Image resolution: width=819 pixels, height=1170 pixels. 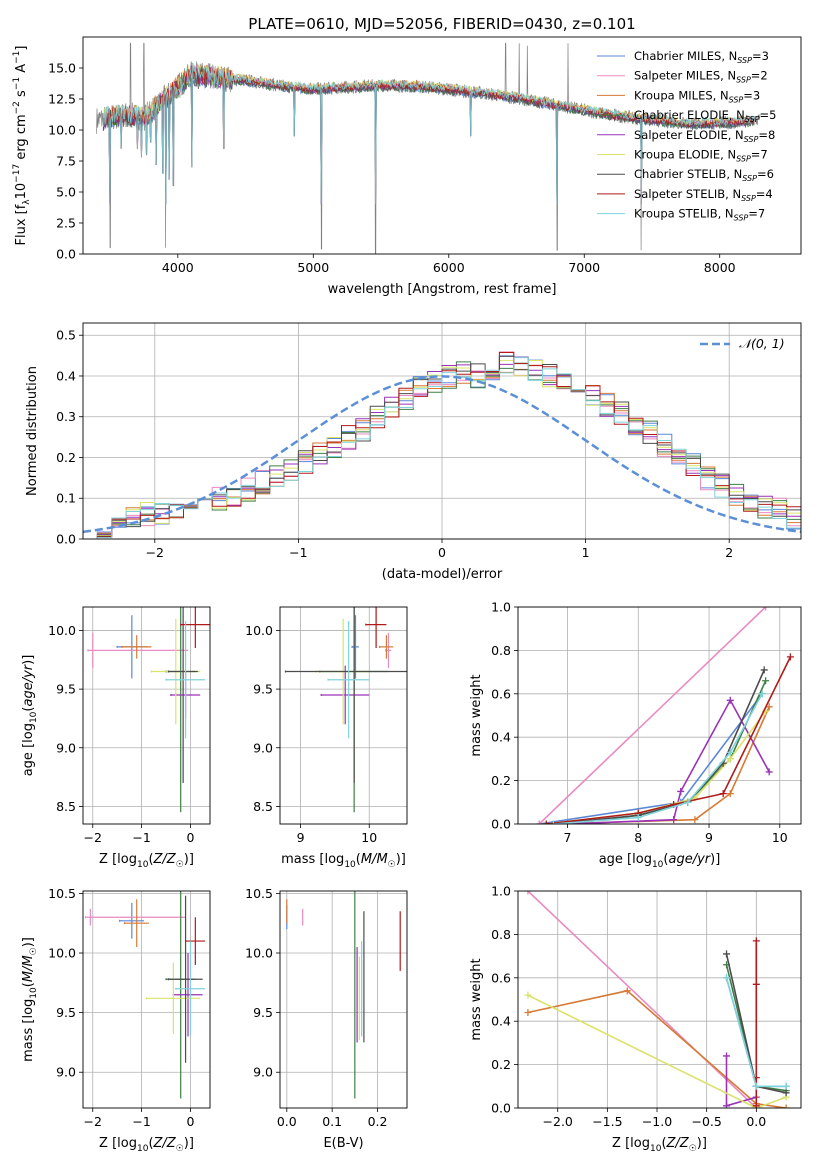 I want to click on histogram-kroupa-stelib, so click(x=442, y=448).